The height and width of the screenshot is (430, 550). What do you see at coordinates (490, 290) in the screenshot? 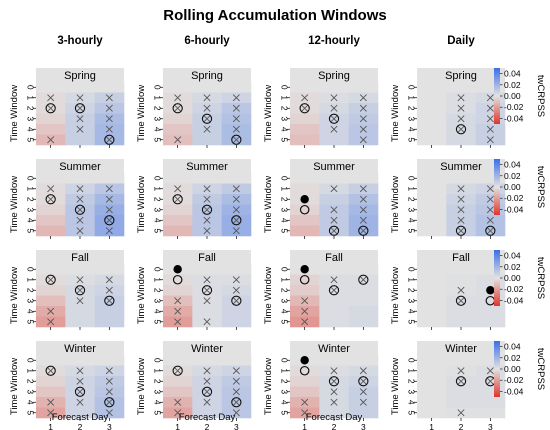
I see `filled-circle-marker` at bounding box center [490, 290].